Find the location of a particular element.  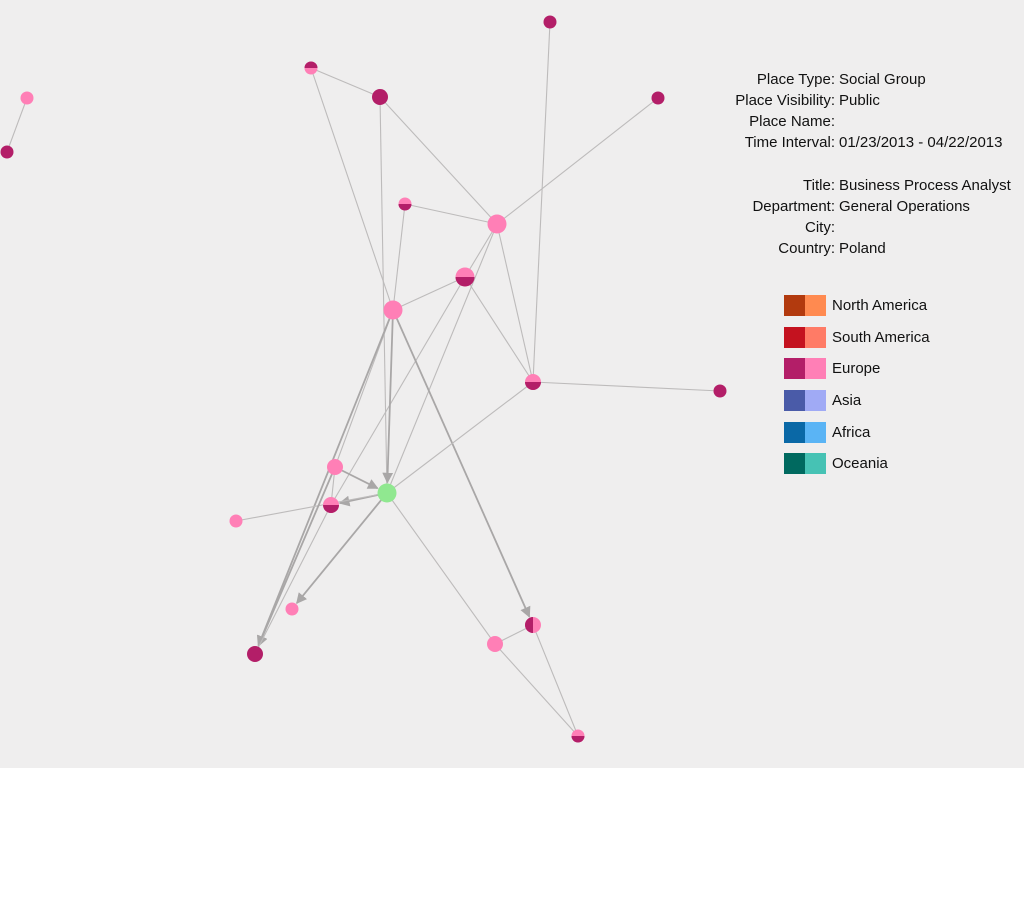

legend-label: Africa is located at coordinates (851, 432).